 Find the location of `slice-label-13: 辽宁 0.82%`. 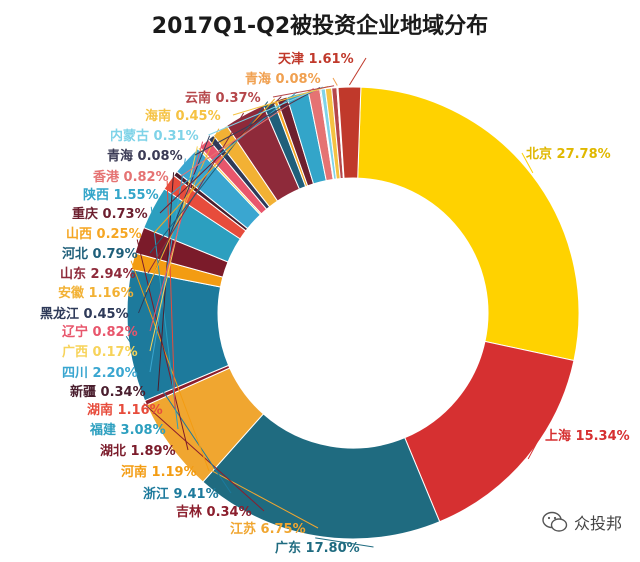

slice-label-13: 辽宁 0.82% is located at coordinates (100, 332).